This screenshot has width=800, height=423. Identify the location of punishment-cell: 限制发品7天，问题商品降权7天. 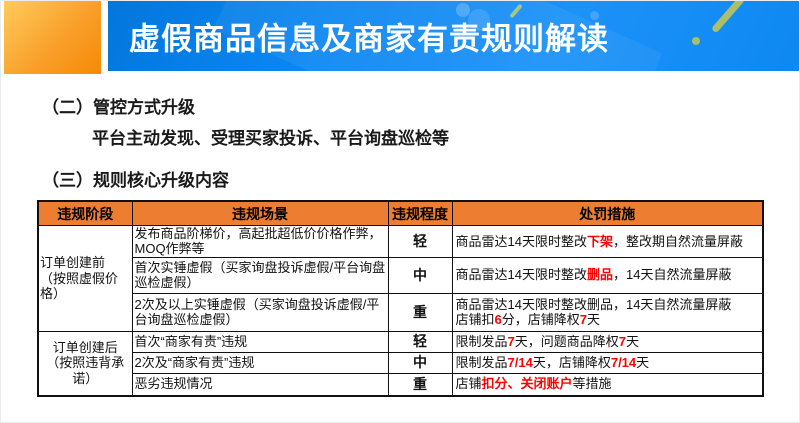
(607, 341).